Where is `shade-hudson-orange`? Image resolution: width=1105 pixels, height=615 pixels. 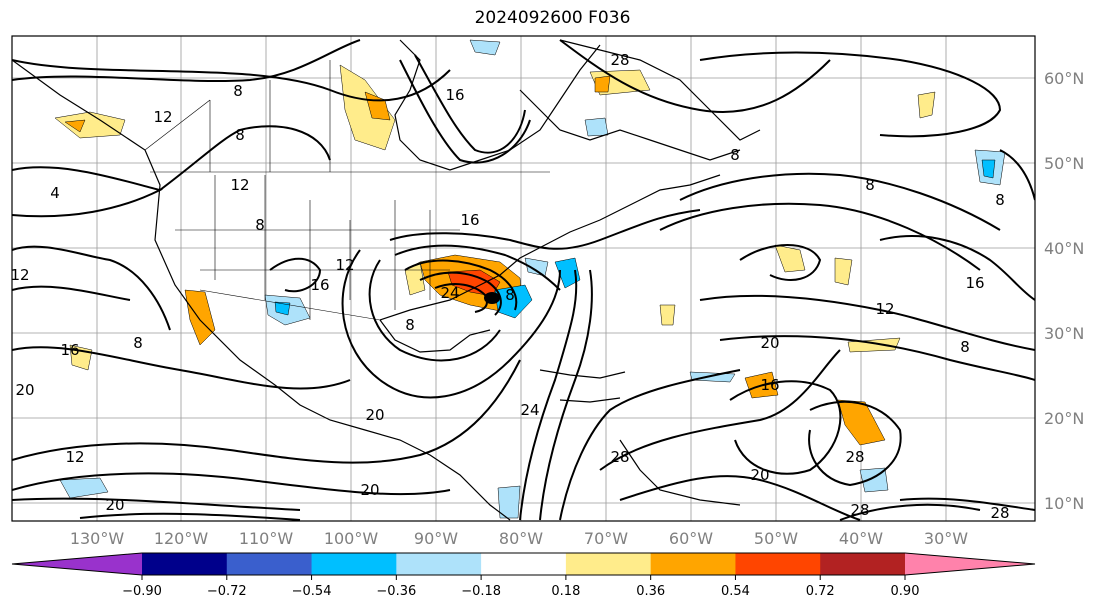 shade-hudson-orange is located at coordinates (367, 107).